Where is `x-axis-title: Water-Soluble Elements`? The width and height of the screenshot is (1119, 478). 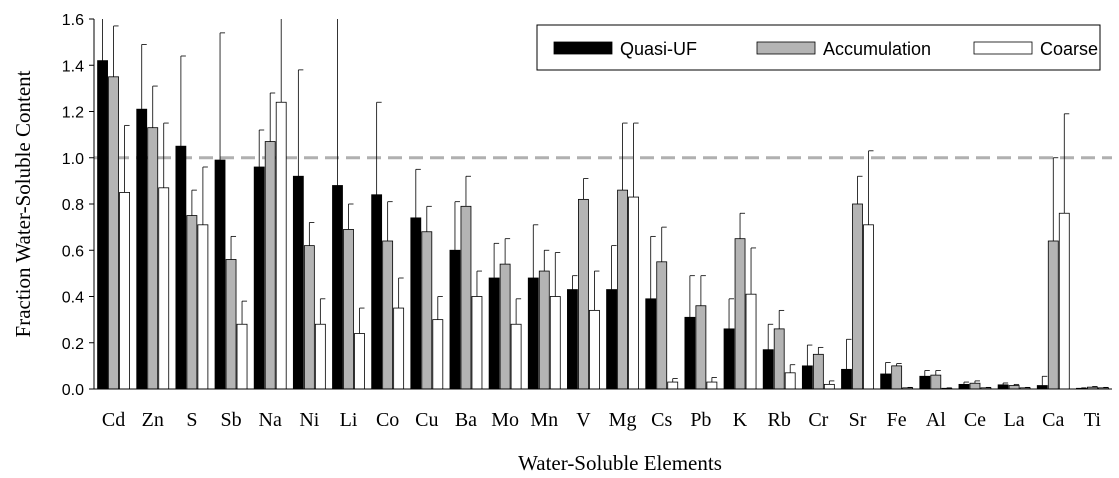
x-axis-title: Water-Soluble Elements is located at coordinates (620, 463).